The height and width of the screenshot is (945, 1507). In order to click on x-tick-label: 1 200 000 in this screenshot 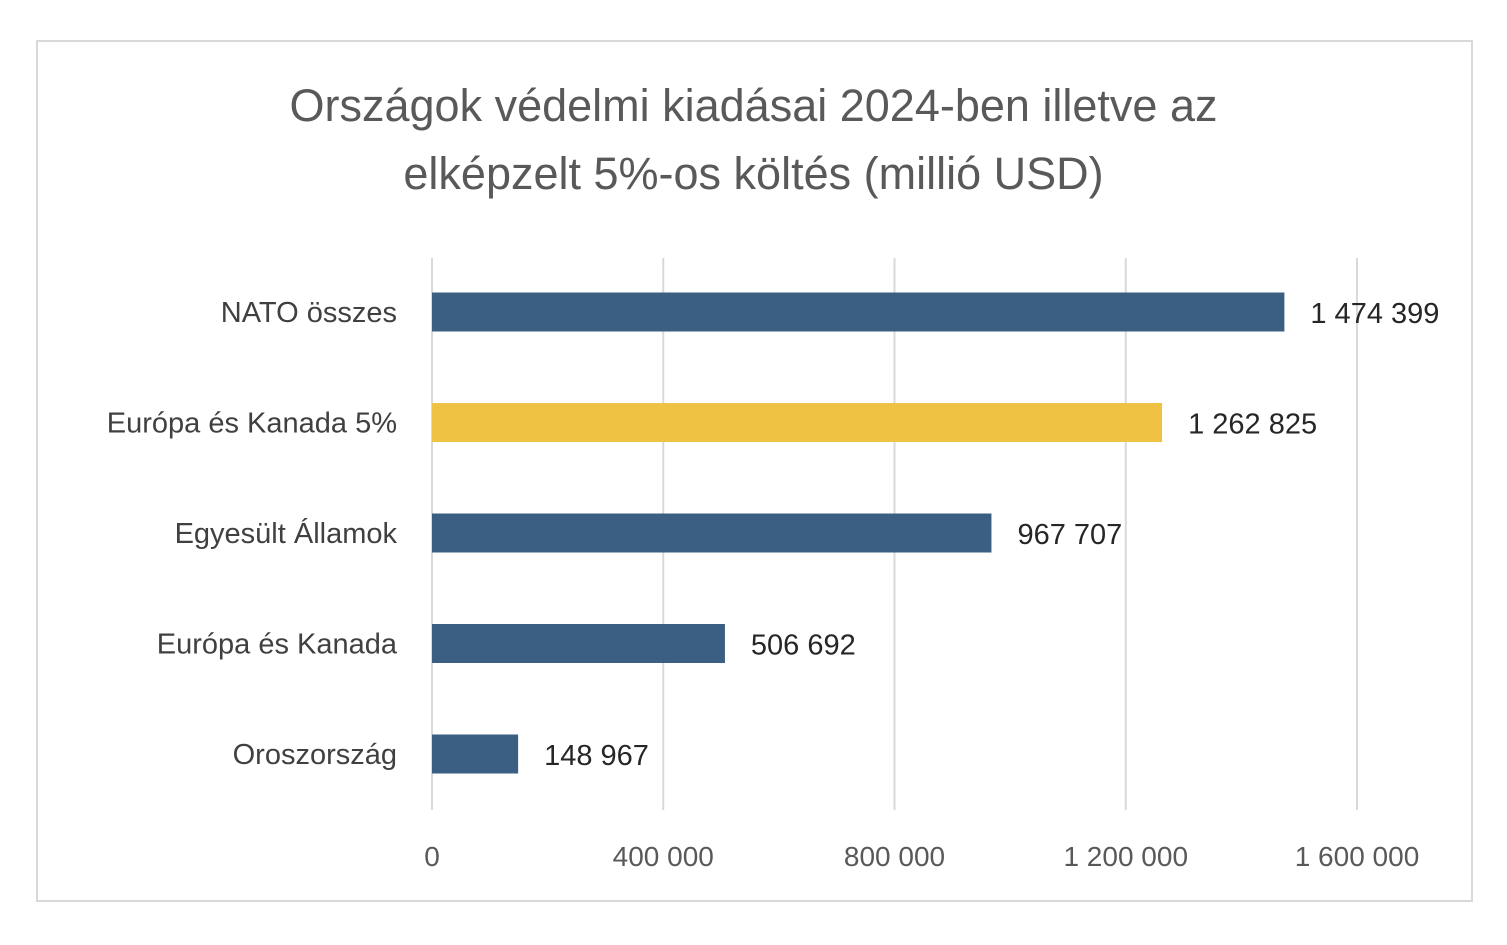, I will do `click(1125, 856)`.